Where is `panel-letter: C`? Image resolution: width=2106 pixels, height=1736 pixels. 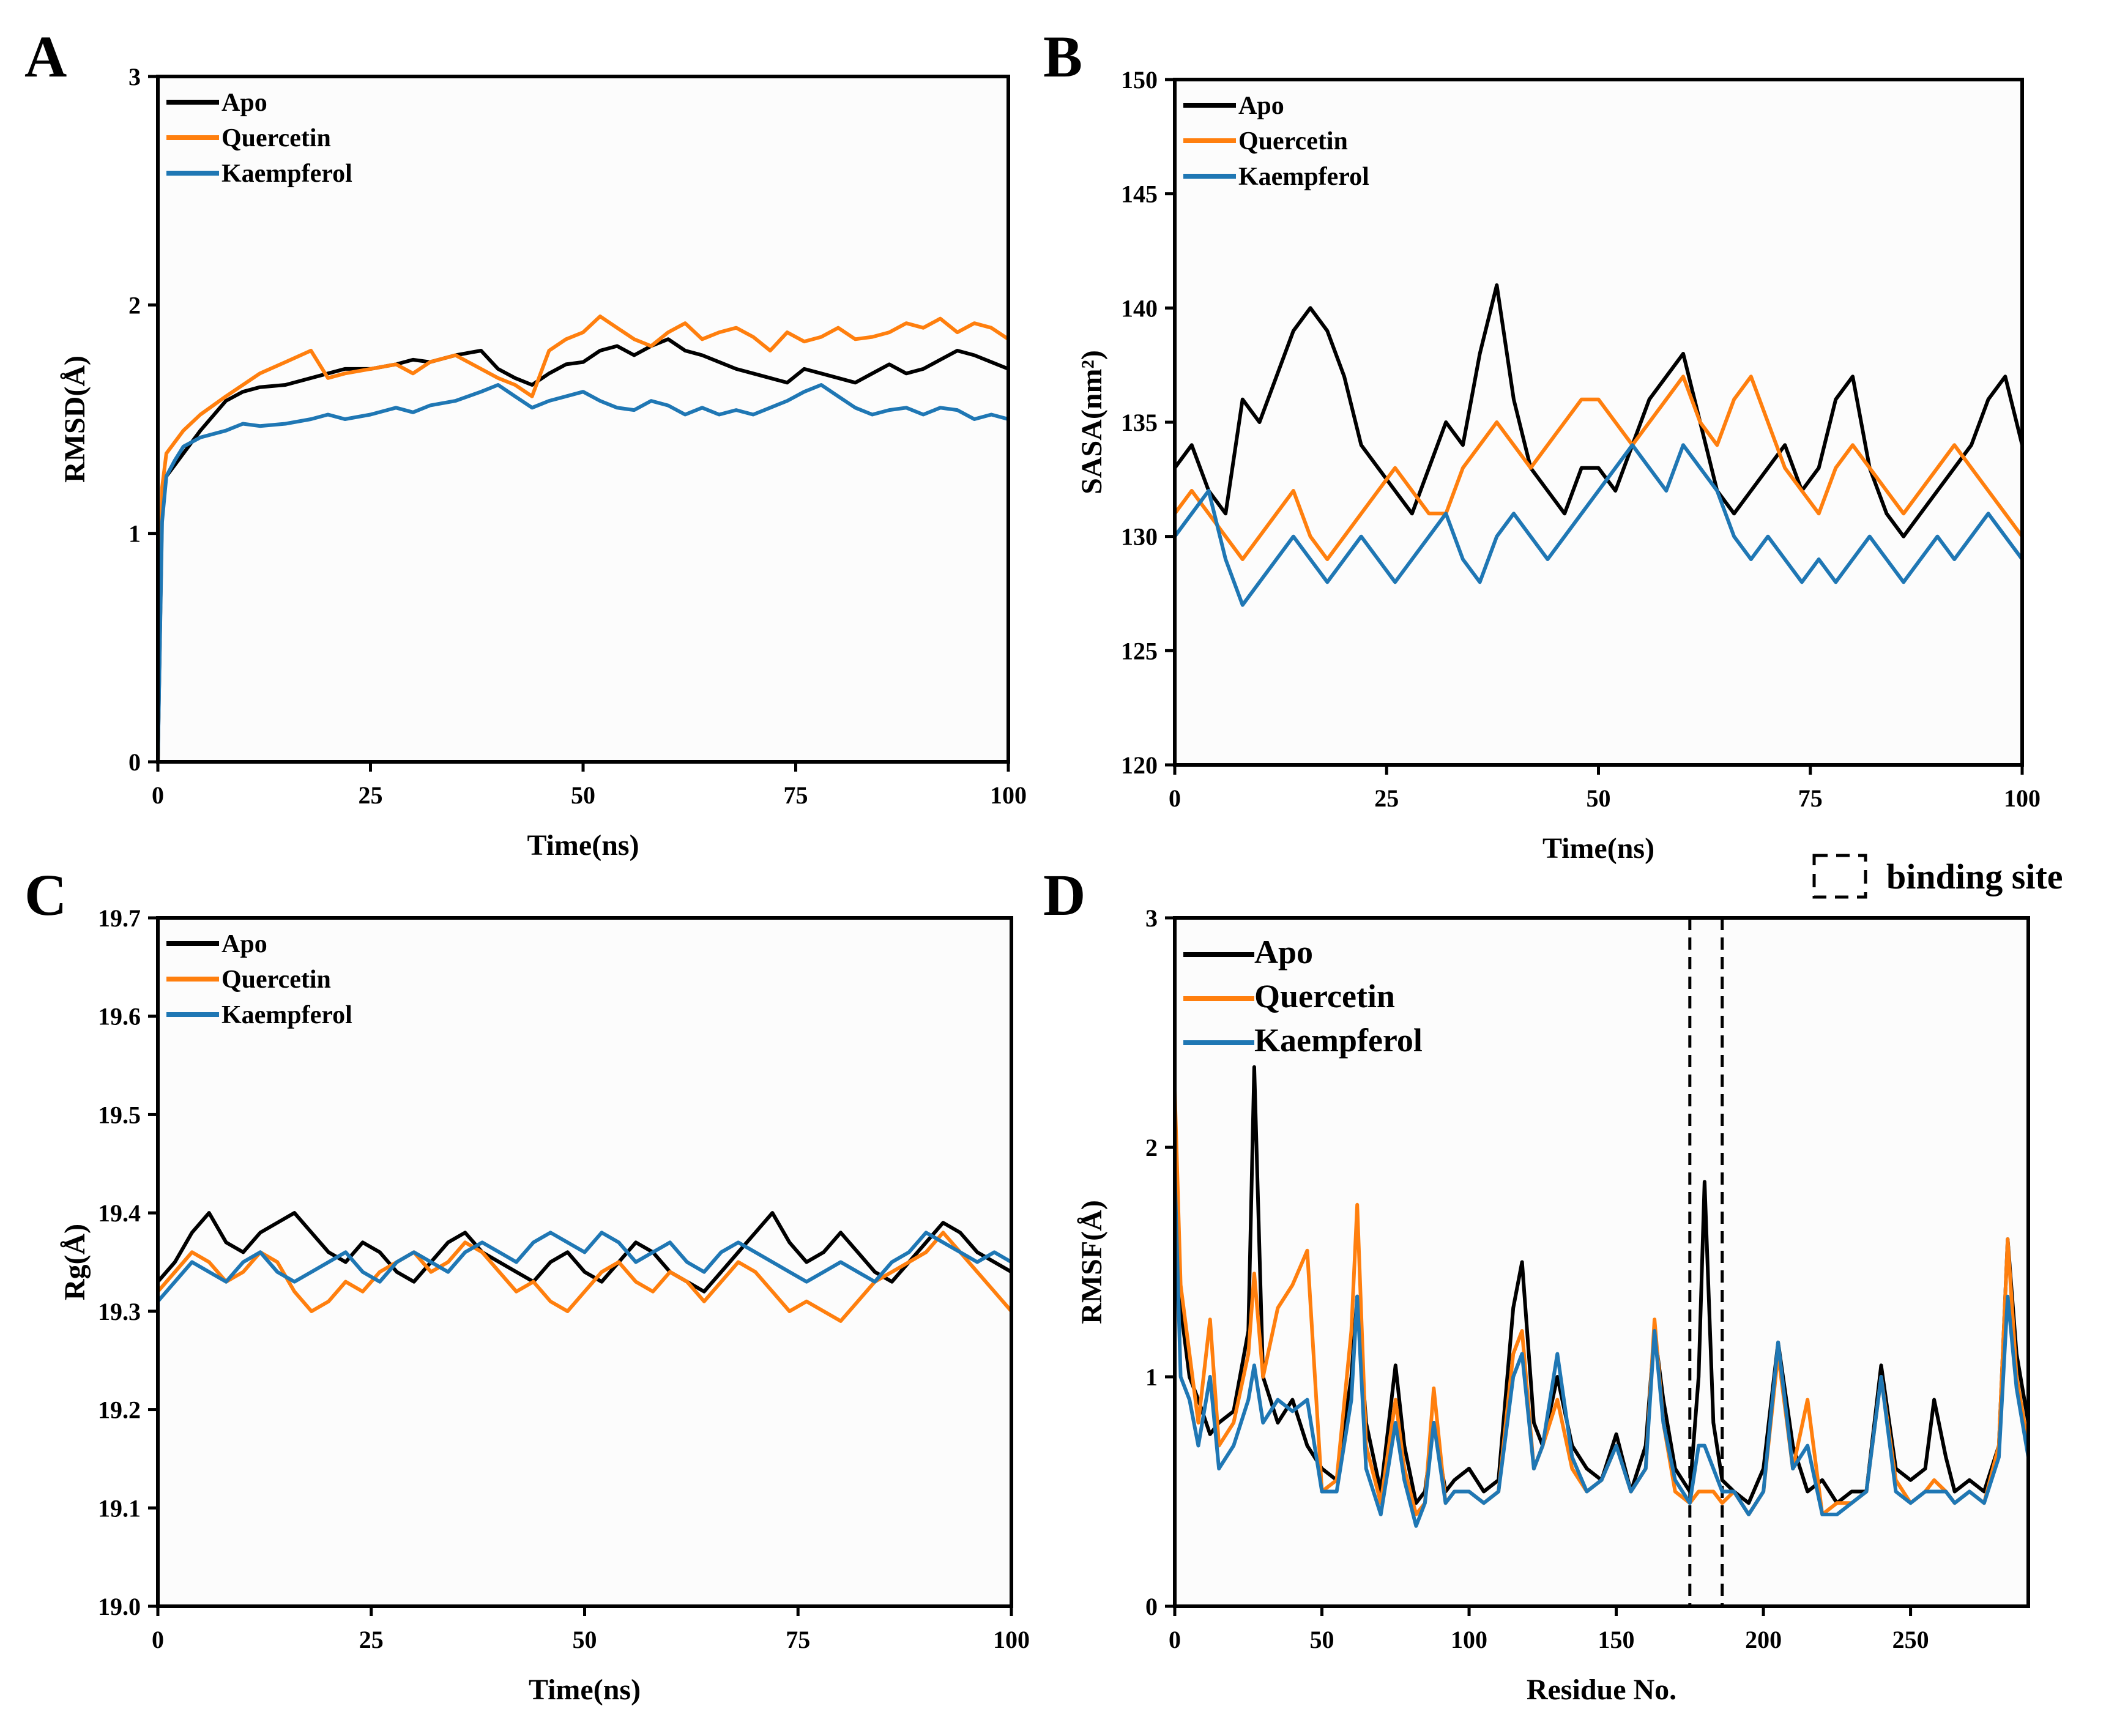
panel-letter: C is located at coordinates (46, 895).